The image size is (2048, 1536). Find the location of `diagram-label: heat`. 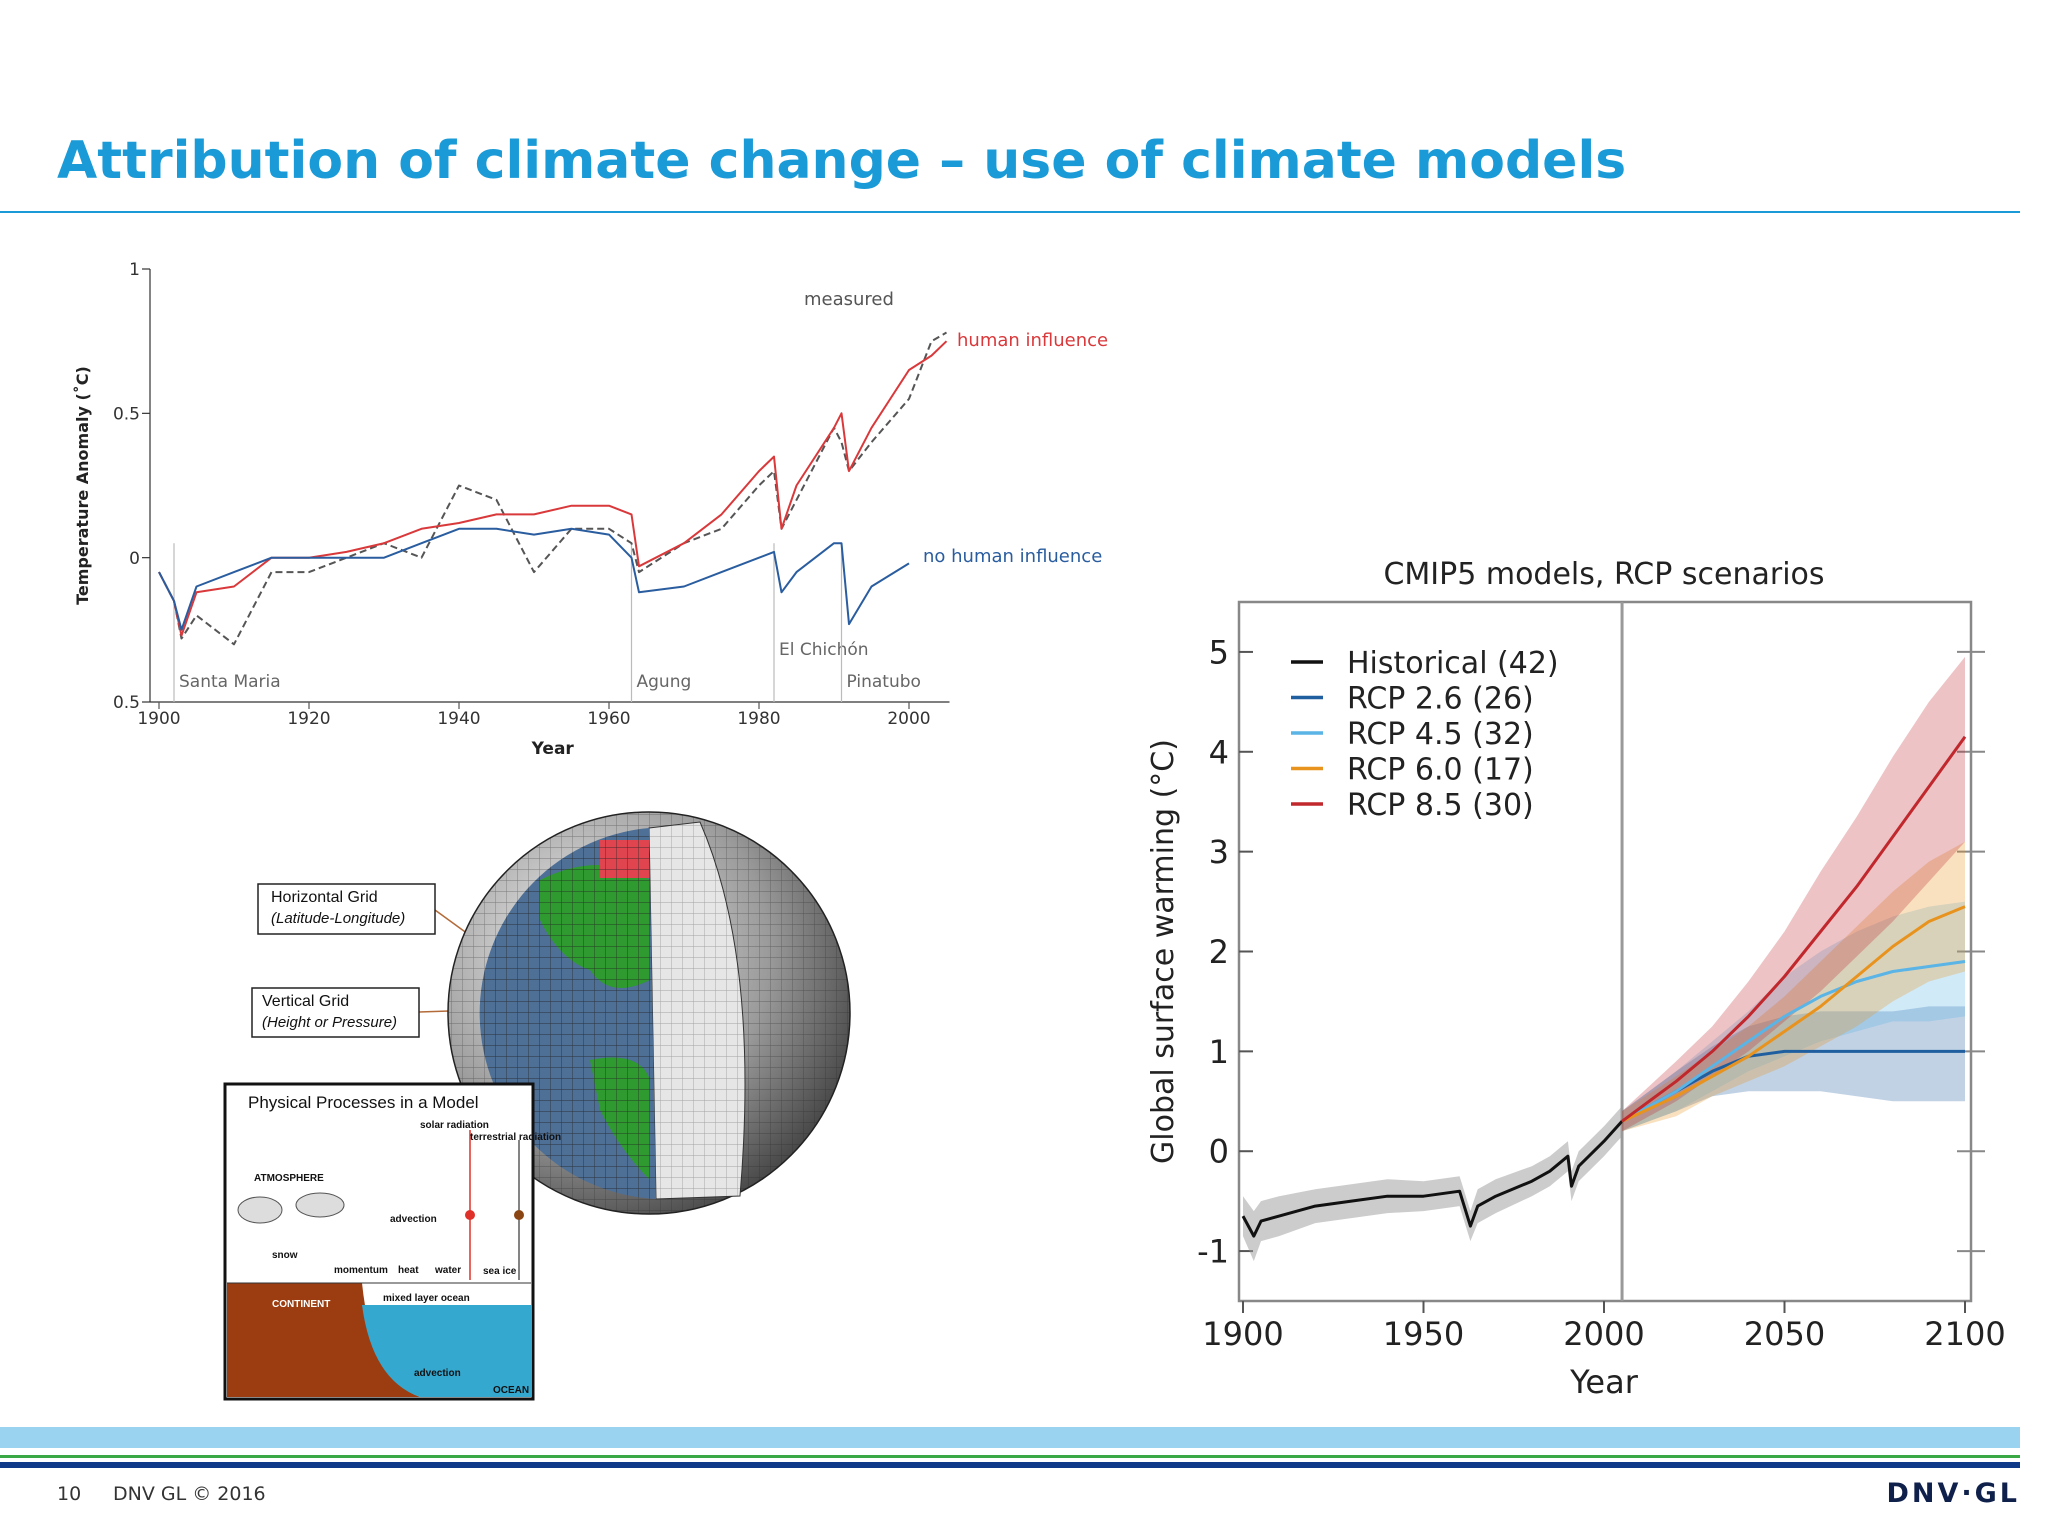

diagram-label: heat is located at coordinates (408, 1270).